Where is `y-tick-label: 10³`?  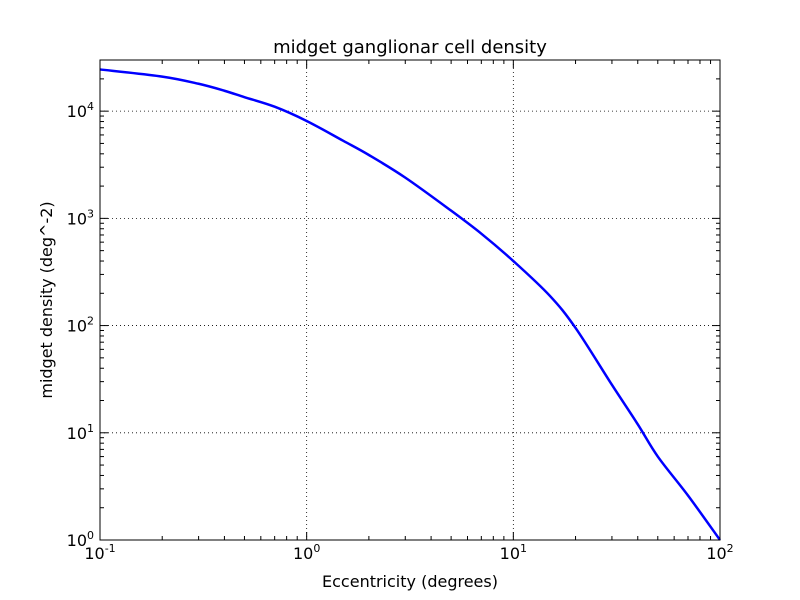
y-tick-label: 10³ is located at coordinates (80, 217).